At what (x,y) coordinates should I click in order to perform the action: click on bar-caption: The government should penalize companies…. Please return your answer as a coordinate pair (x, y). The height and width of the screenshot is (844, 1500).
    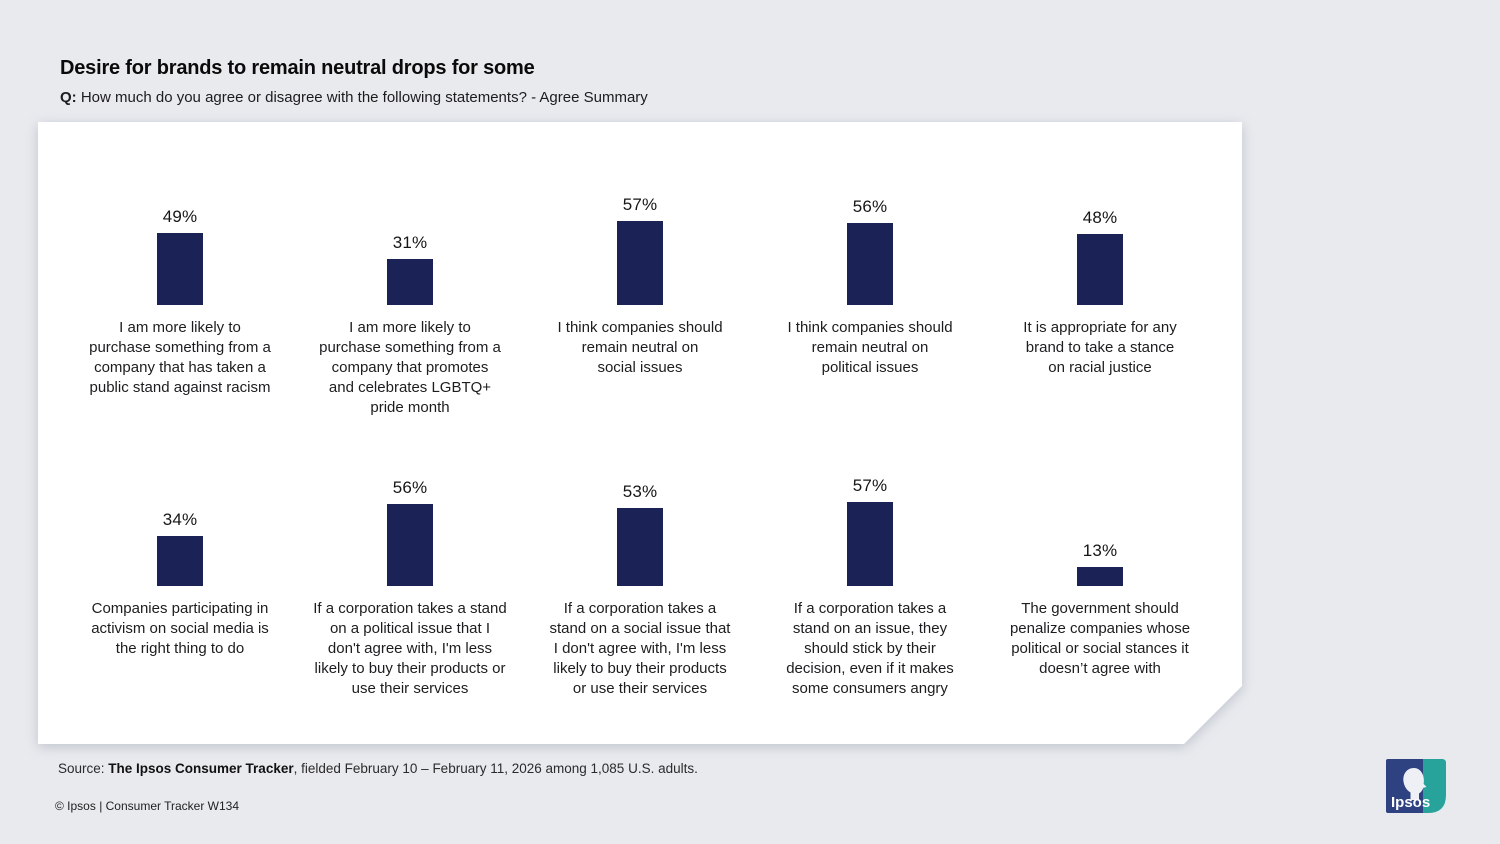
    Looking at the image, I should click on (1100, 638).